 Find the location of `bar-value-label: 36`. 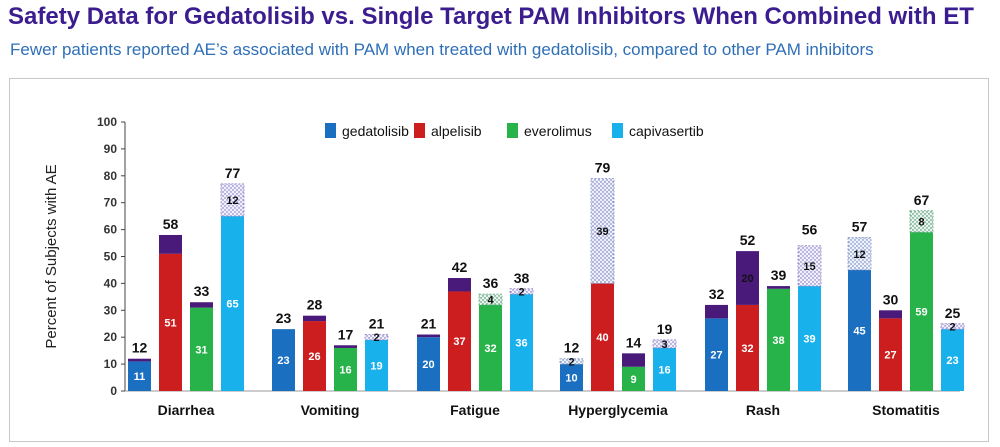

bar-value-label: 36 is located at coordinates (521, 344).